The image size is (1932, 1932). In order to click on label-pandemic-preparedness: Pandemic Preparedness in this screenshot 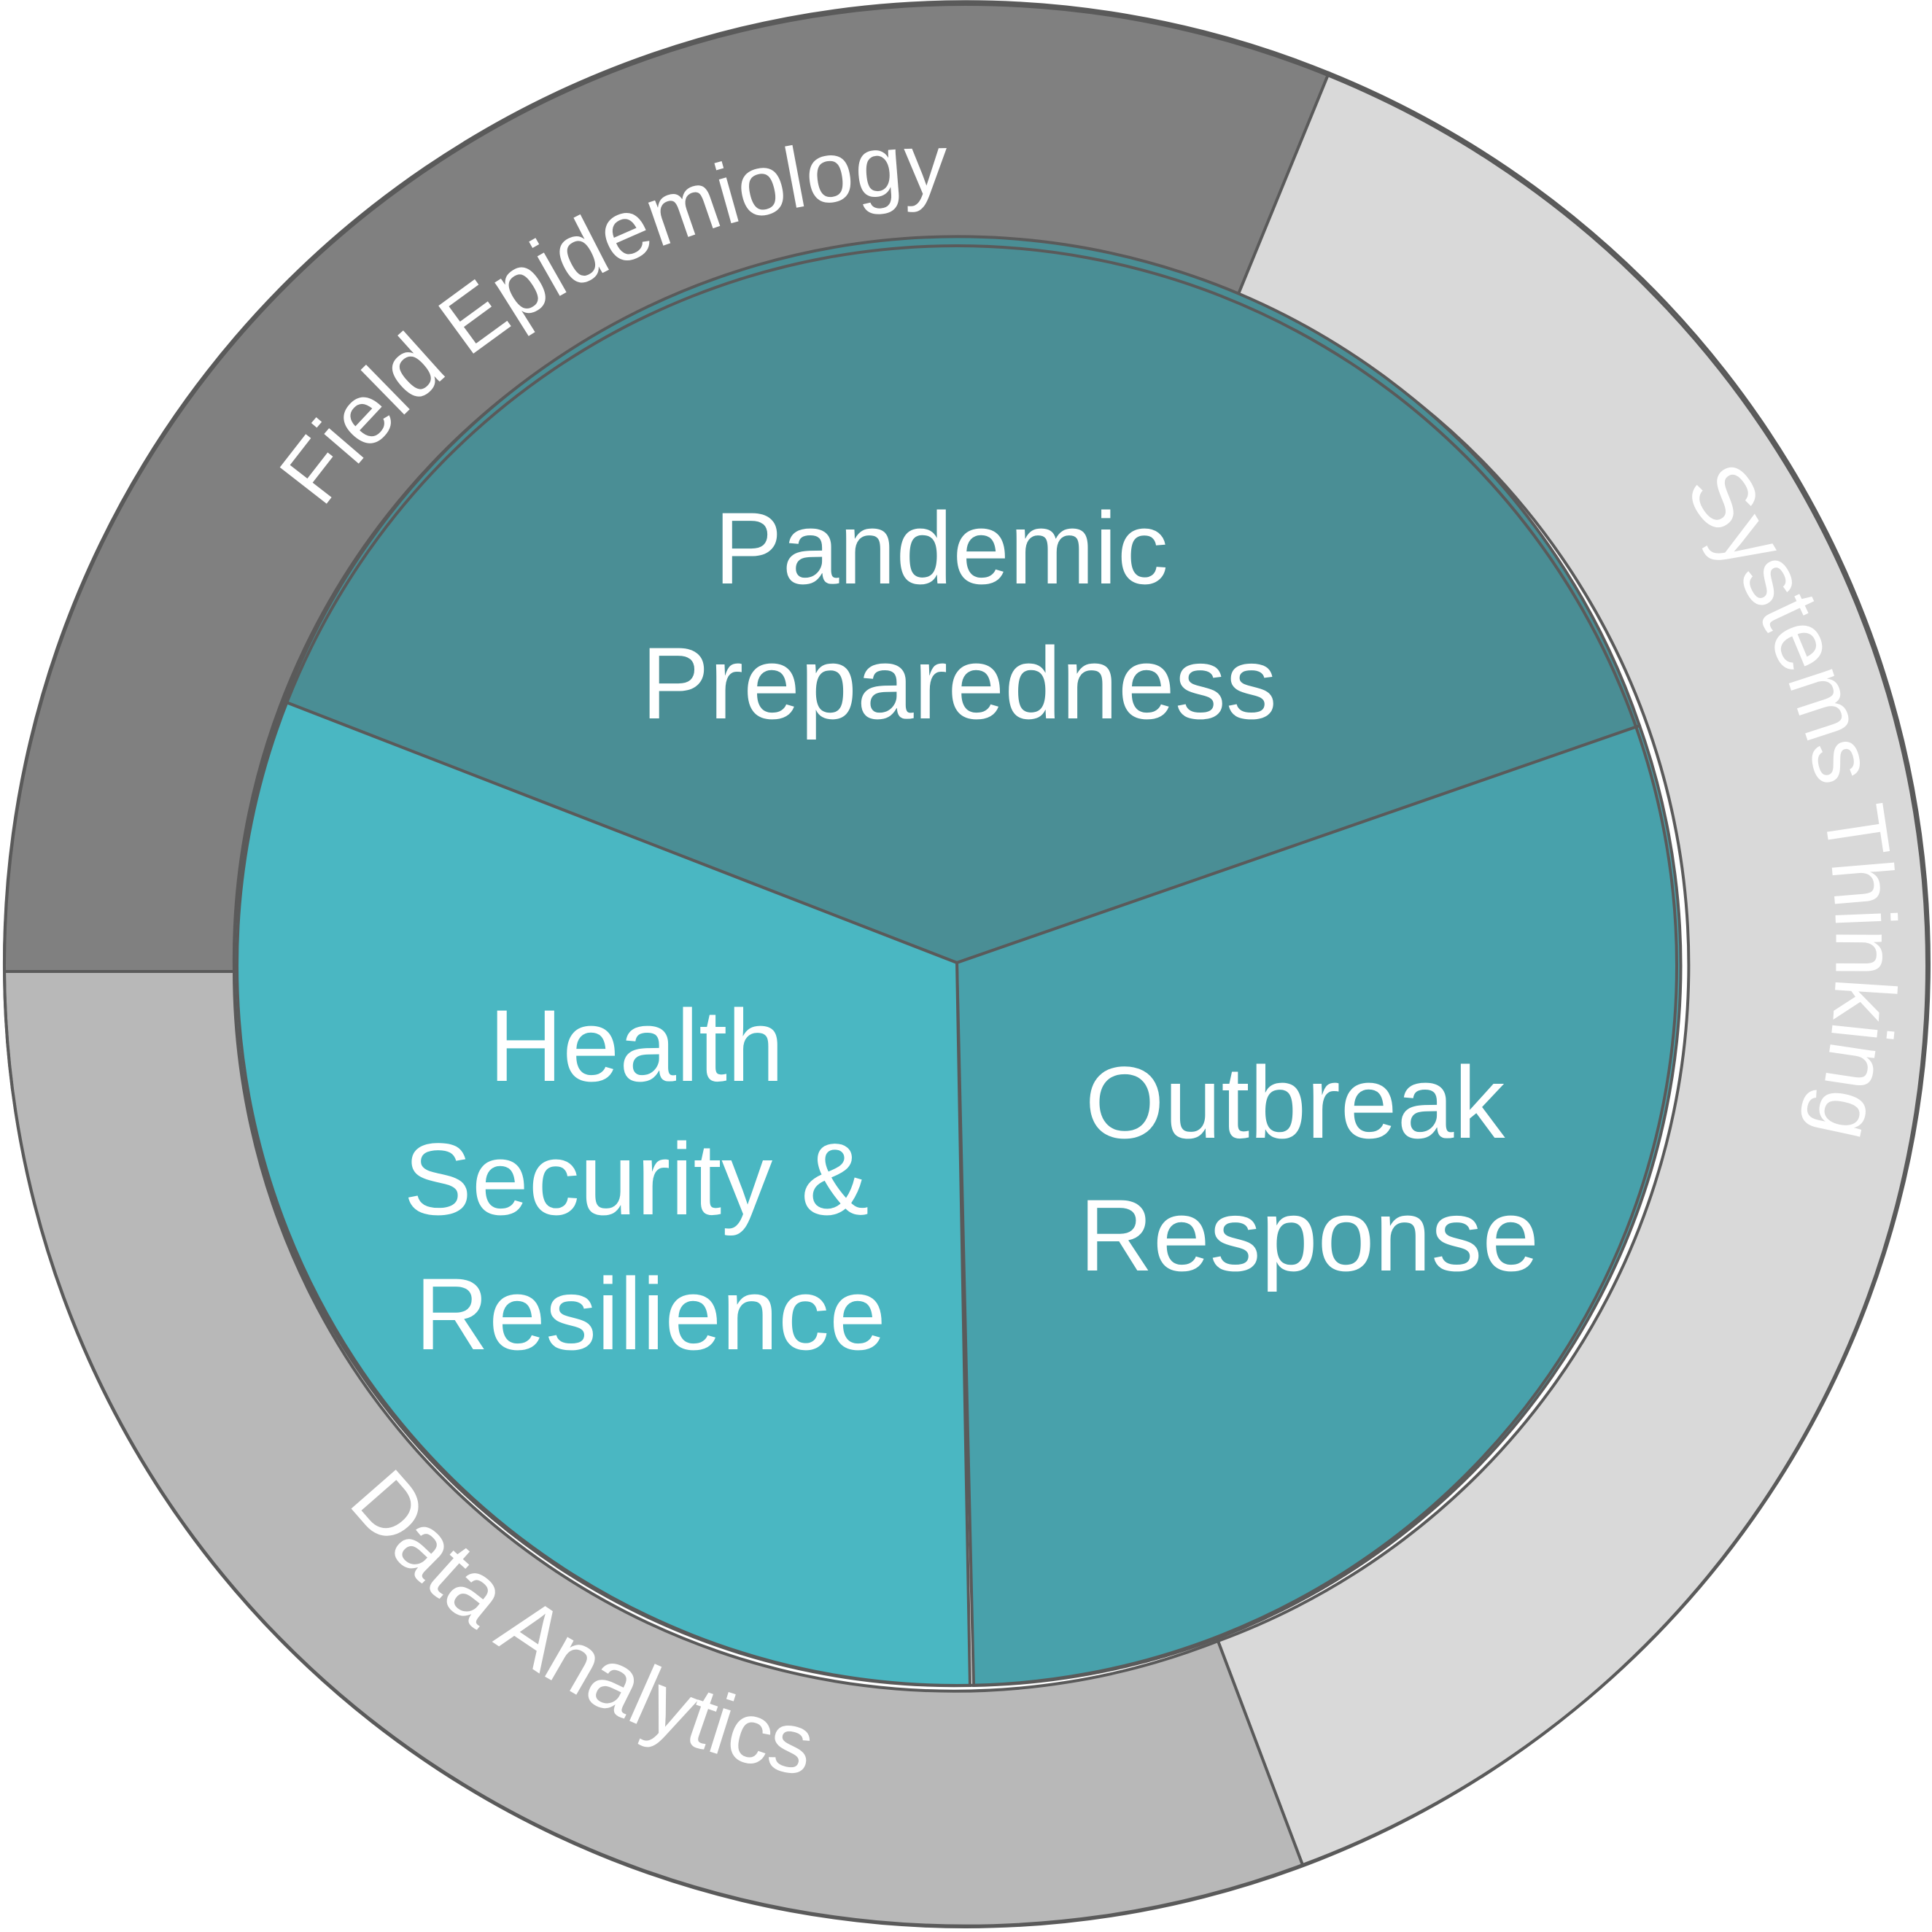, I will do `click(959, 616)`.